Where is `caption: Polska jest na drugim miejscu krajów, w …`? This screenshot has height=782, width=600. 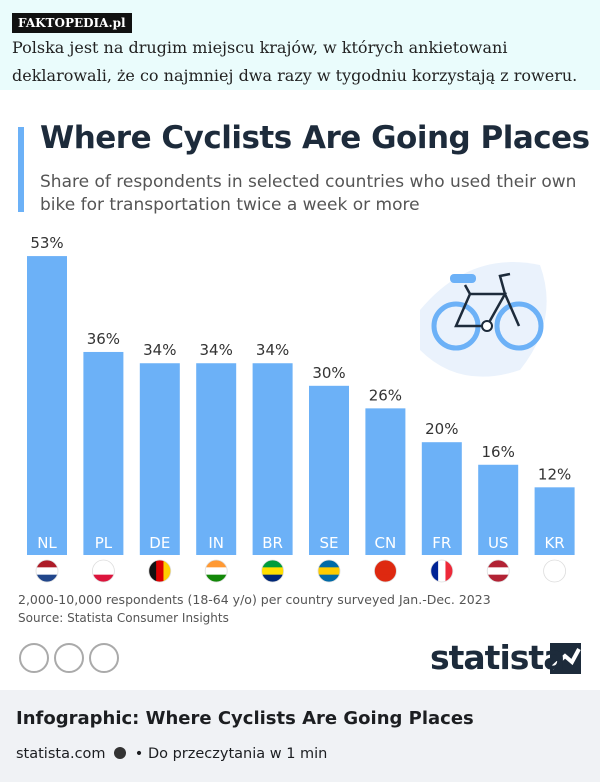
caption: Polska jest na drugim miejscu krajów, w … is located at coordinates (295, 61).